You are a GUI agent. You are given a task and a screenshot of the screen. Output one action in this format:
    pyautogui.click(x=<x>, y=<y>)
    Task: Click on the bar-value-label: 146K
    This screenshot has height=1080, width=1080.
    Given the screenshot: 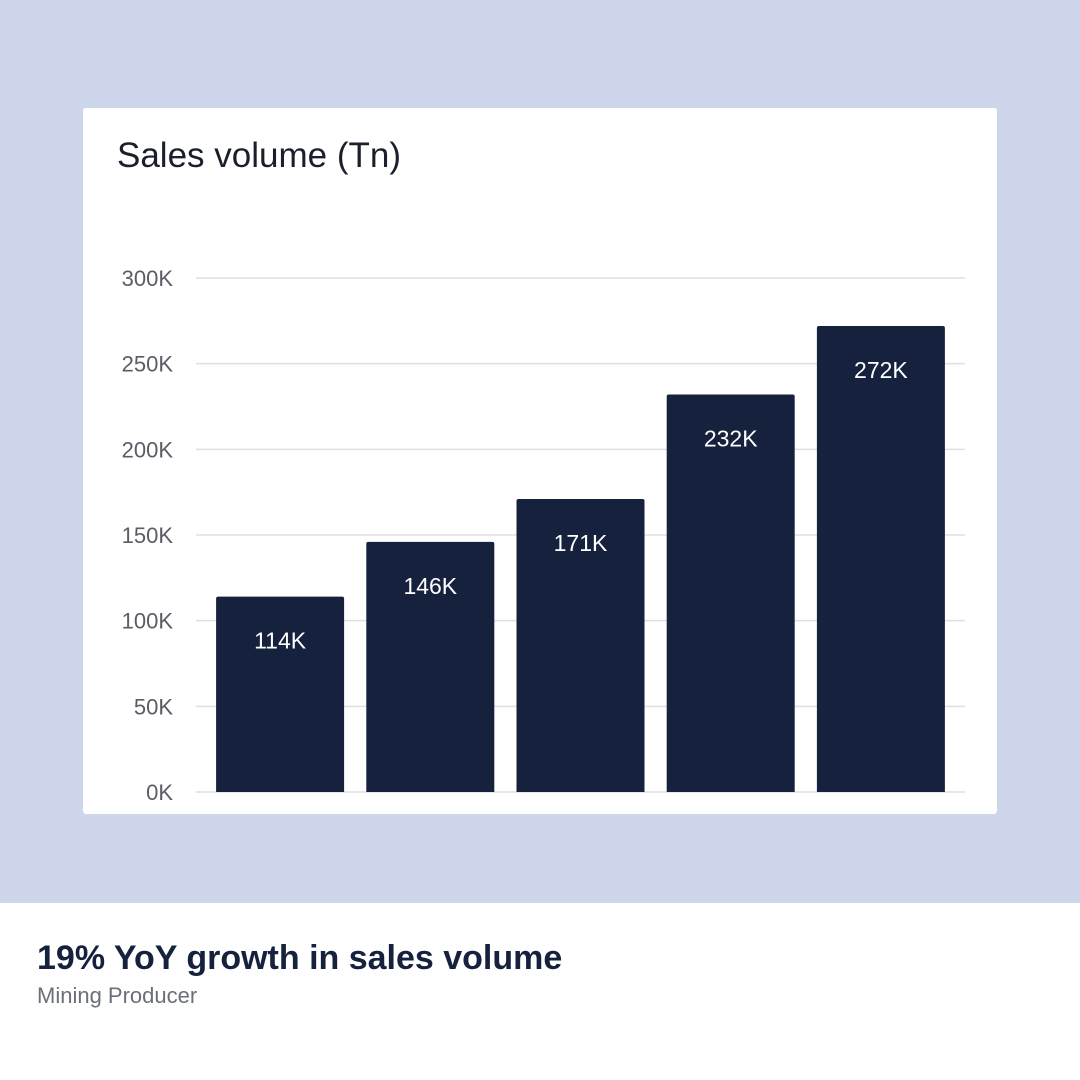 What is the action you would take?
    pyautogui.click(x=430, y=586)
    